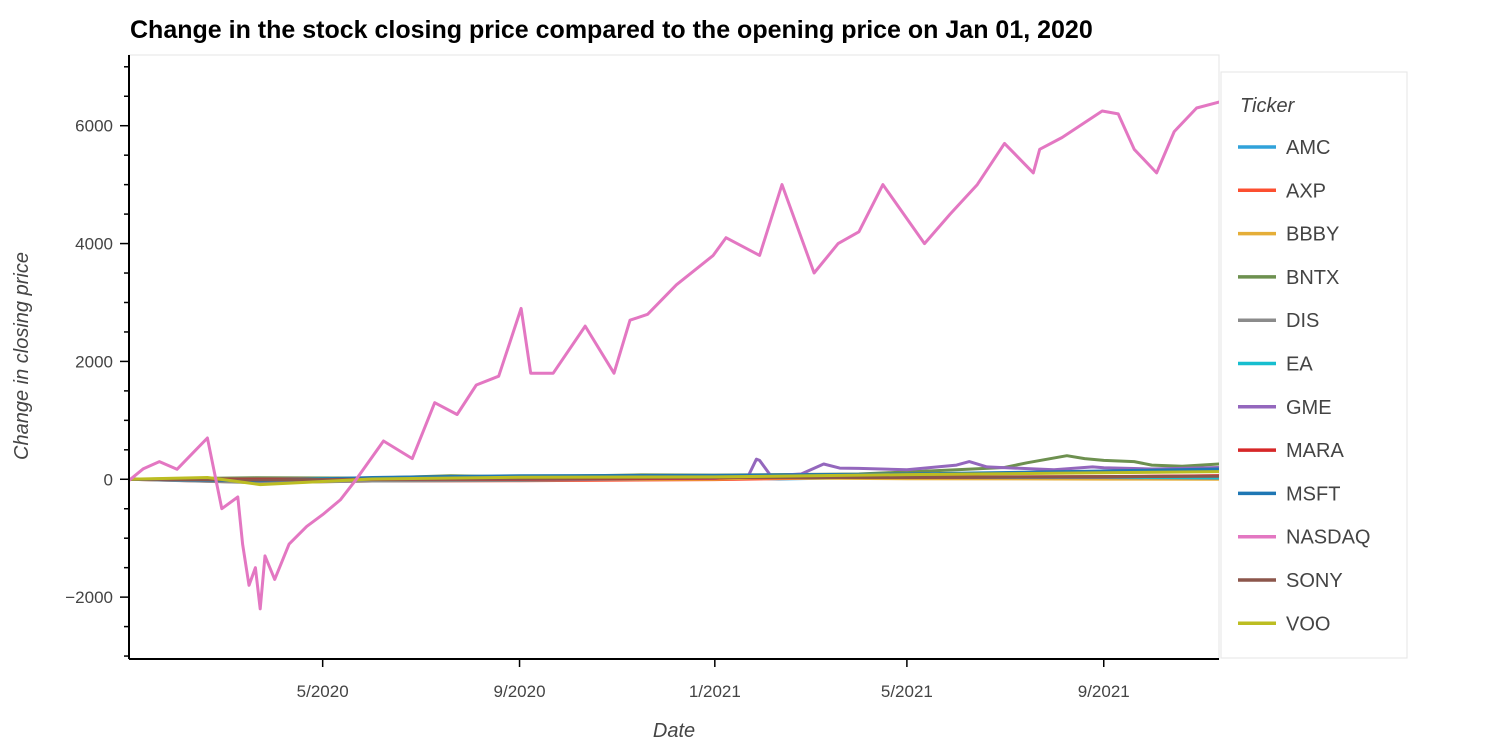 The width and height of the screenshot is (1500, 750). What do you see at coordinates (1308, 148) in the screenshot?
I see `legend-label: AMC` at bounding box center [1308, 148].